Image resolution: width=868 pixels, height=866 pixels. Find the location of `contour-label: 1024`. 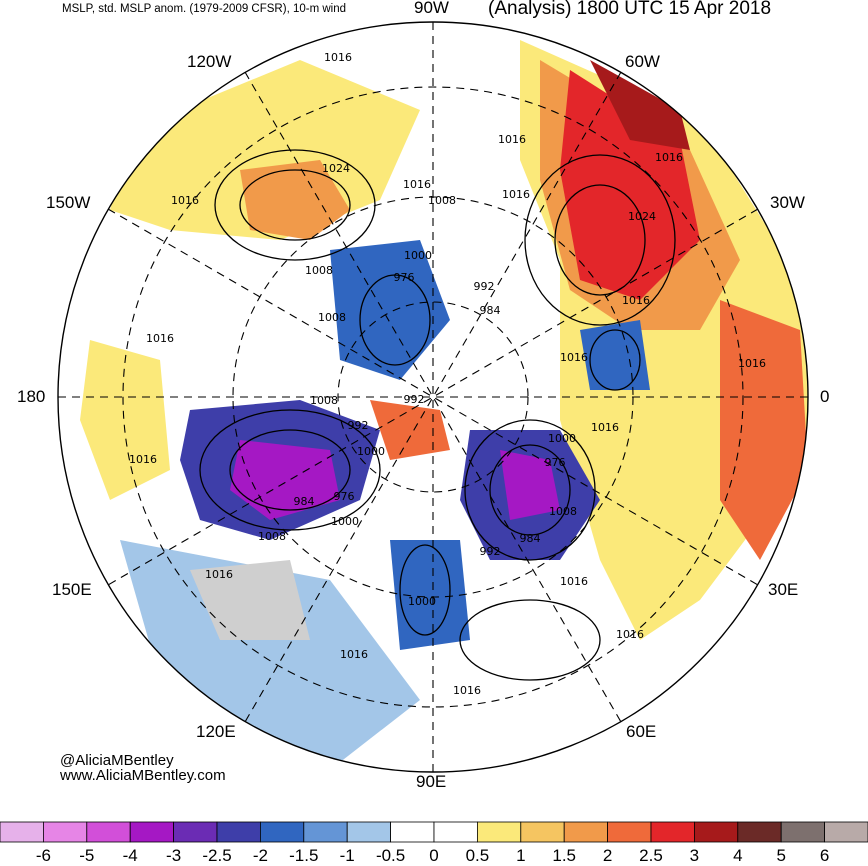

contour-label: 1024 is located at coordinates (336, 168).